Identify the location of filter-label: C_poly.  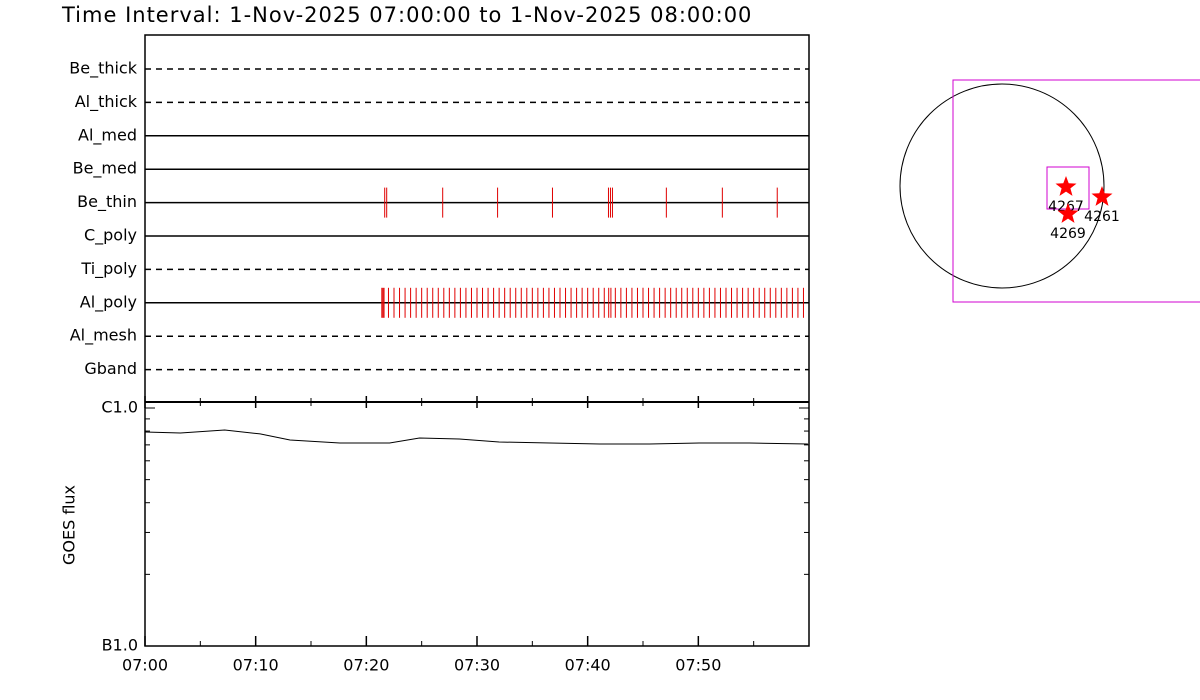
(110, 236).